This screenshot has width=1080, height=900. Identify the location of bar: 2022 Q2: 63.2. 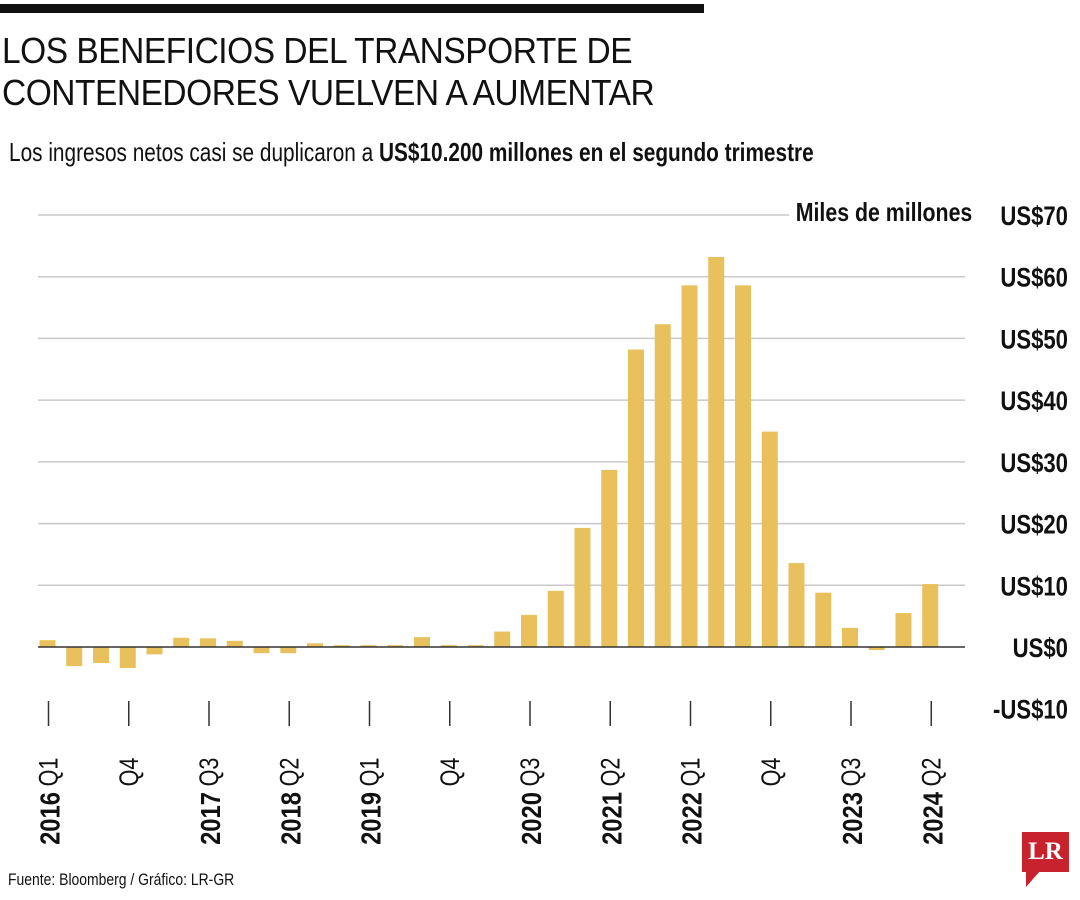
(716, 451).